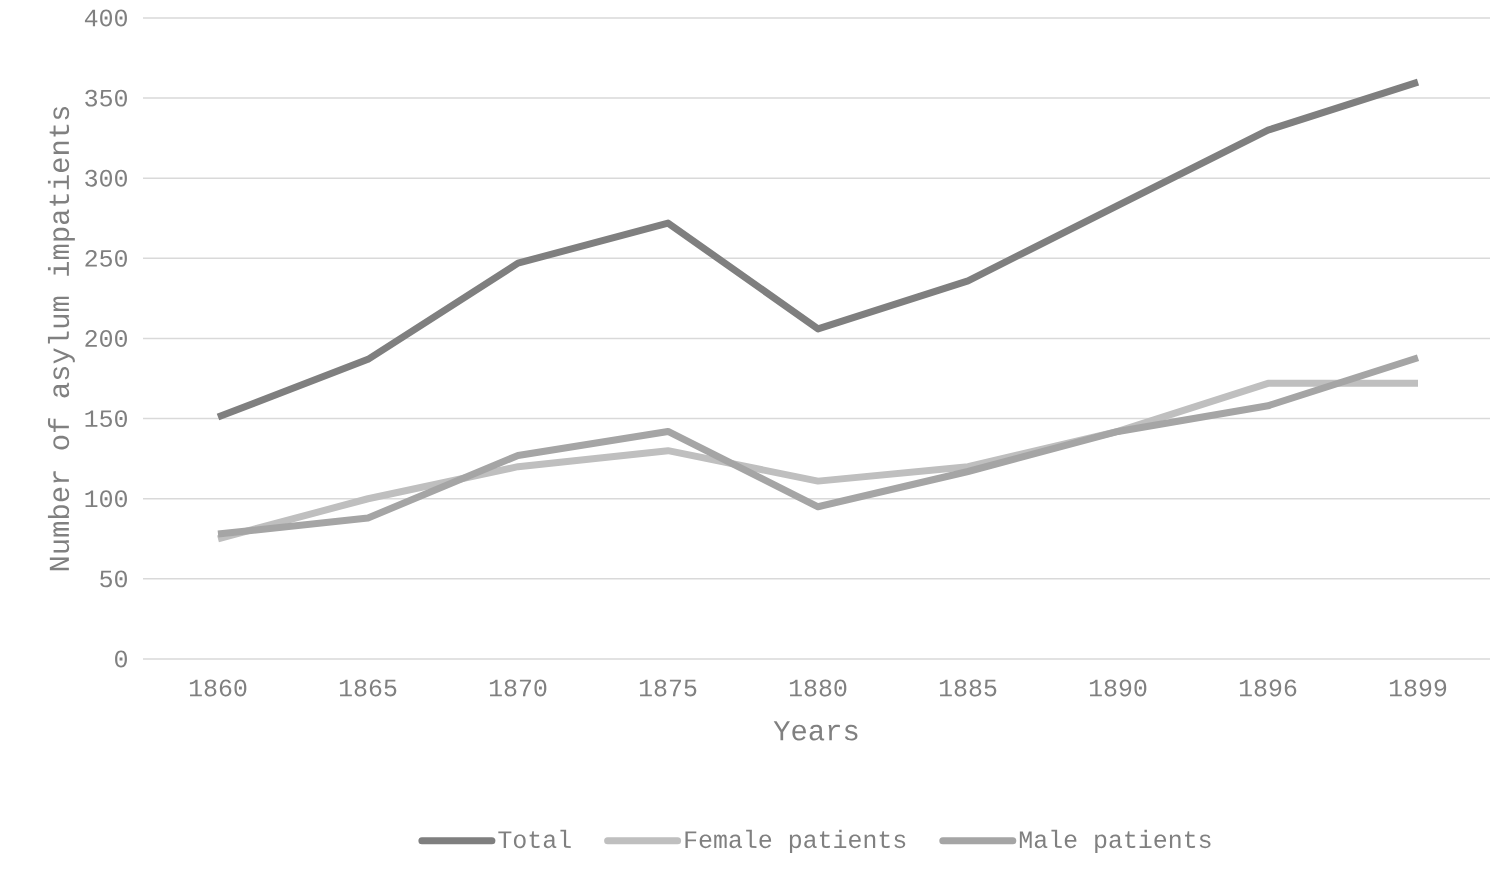 This screenshot has height=875, width=1492. Describe the element at coordinates (106, 499) in the screenshot. I see `y-tick-label: 100` at that location.